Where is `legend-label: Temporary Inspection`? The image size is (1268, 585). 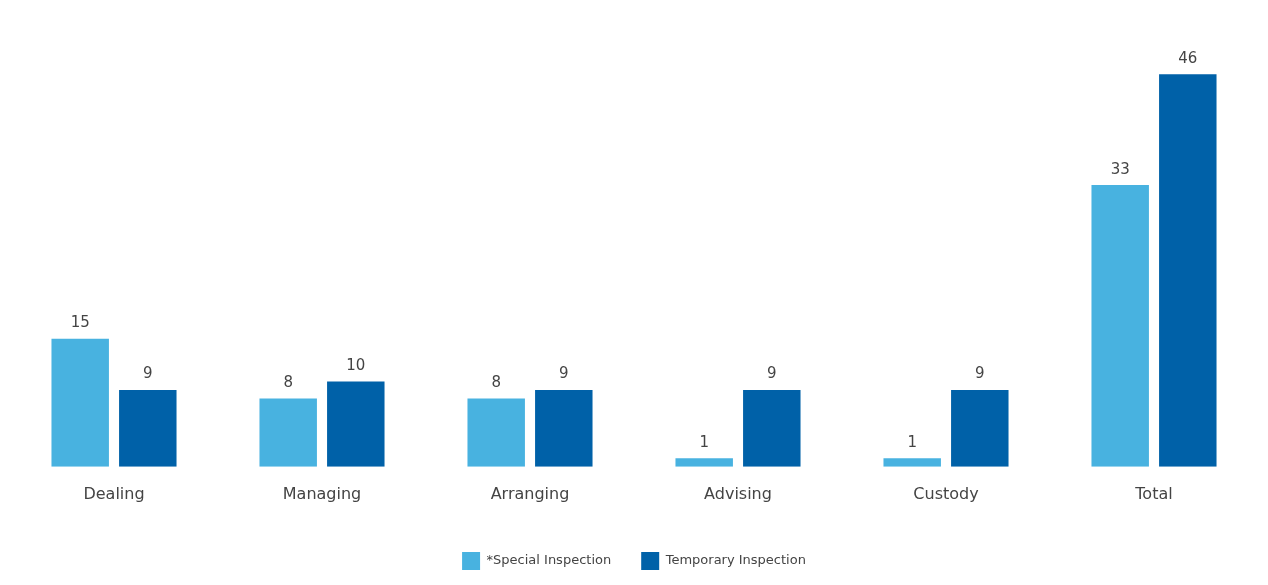
legend-label: Temporary Inspection is located at coordinates (735, 560).